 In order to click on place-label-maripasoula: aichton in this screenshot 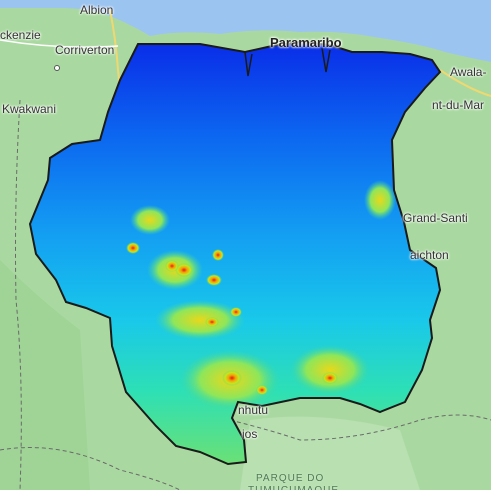, I will do `click(429, 255)`.